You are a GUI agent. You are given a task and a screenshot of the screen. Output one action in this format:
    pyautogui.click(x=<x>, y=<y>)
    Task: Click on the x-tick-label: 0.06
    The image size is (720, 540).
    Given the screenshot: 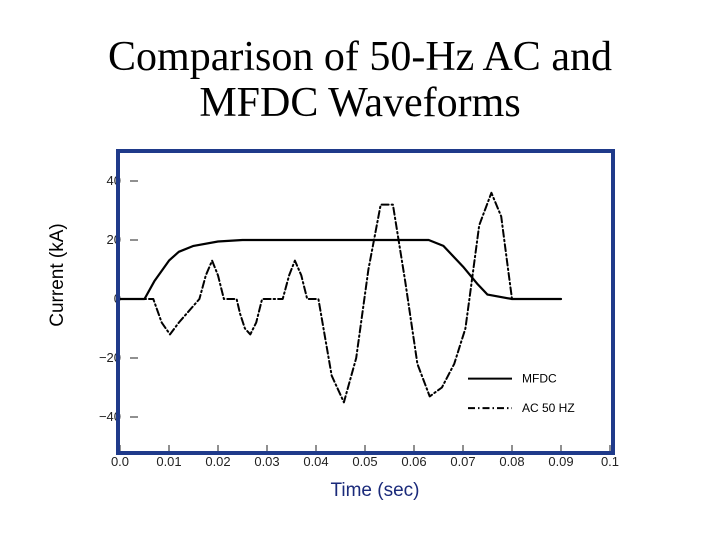 What is the action you would take?
    pyautogui.click(x=413, y=461)
    